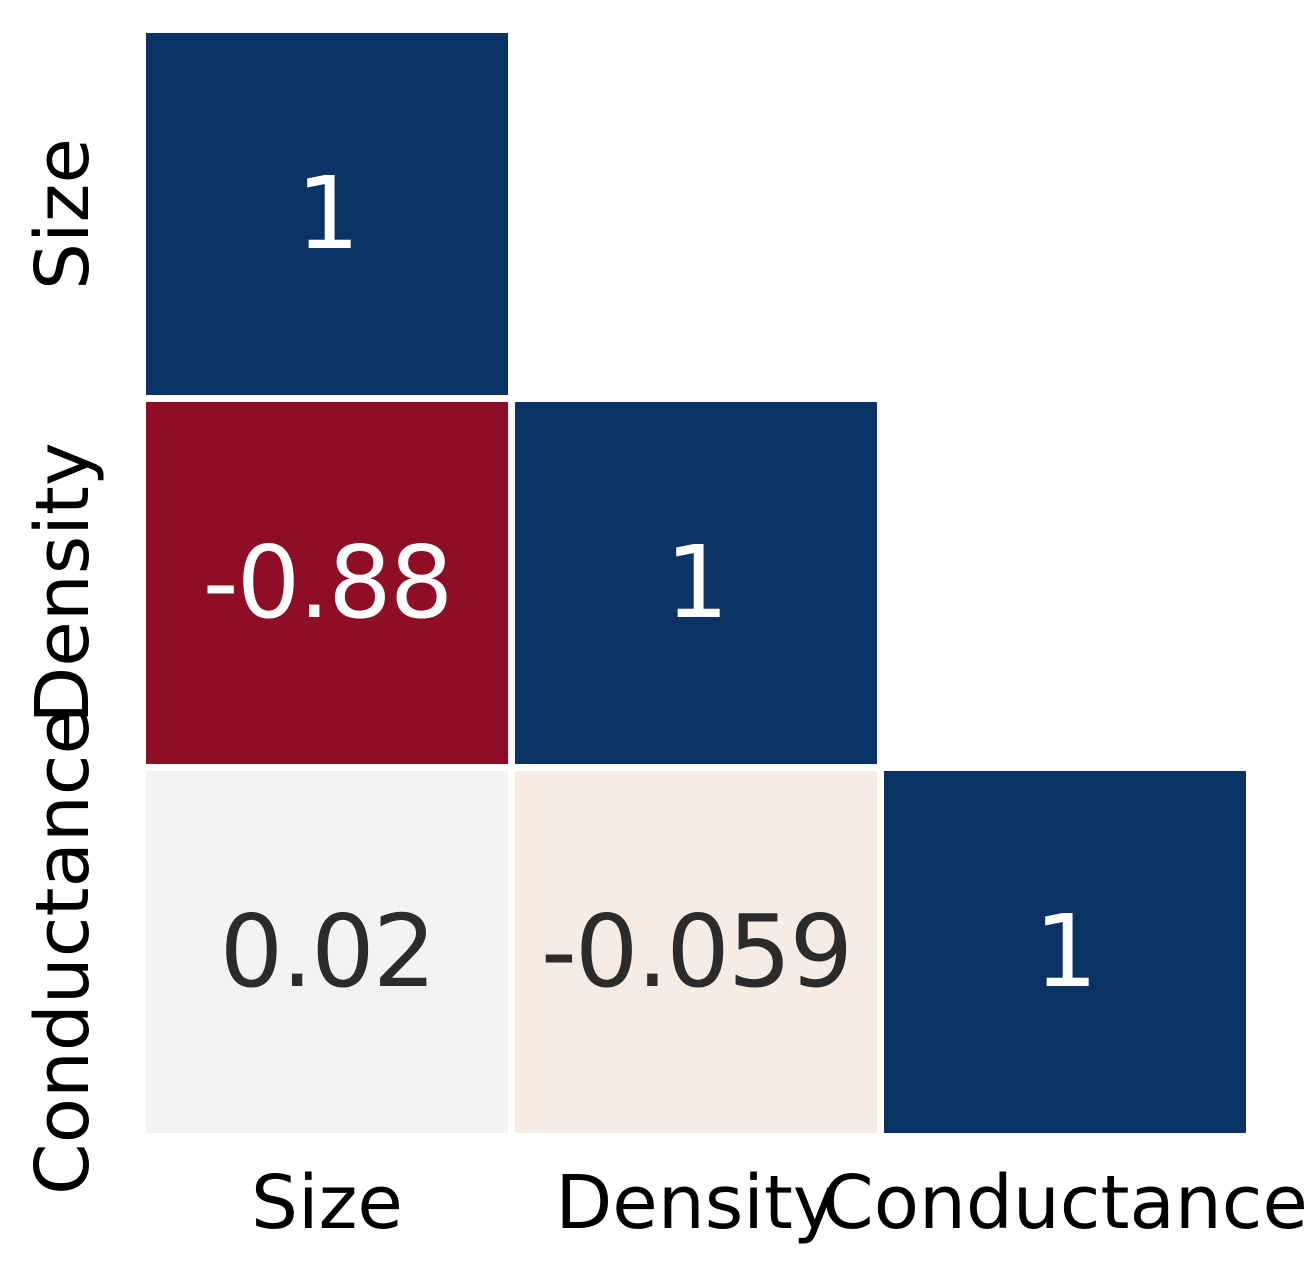 This screenshot has width=1304, height=1281. What do you see at coordinates (696, 952) in the screenshot?
I see `heatmap-cell-conductance-density: -0.059` at bounding box center [696, 952].